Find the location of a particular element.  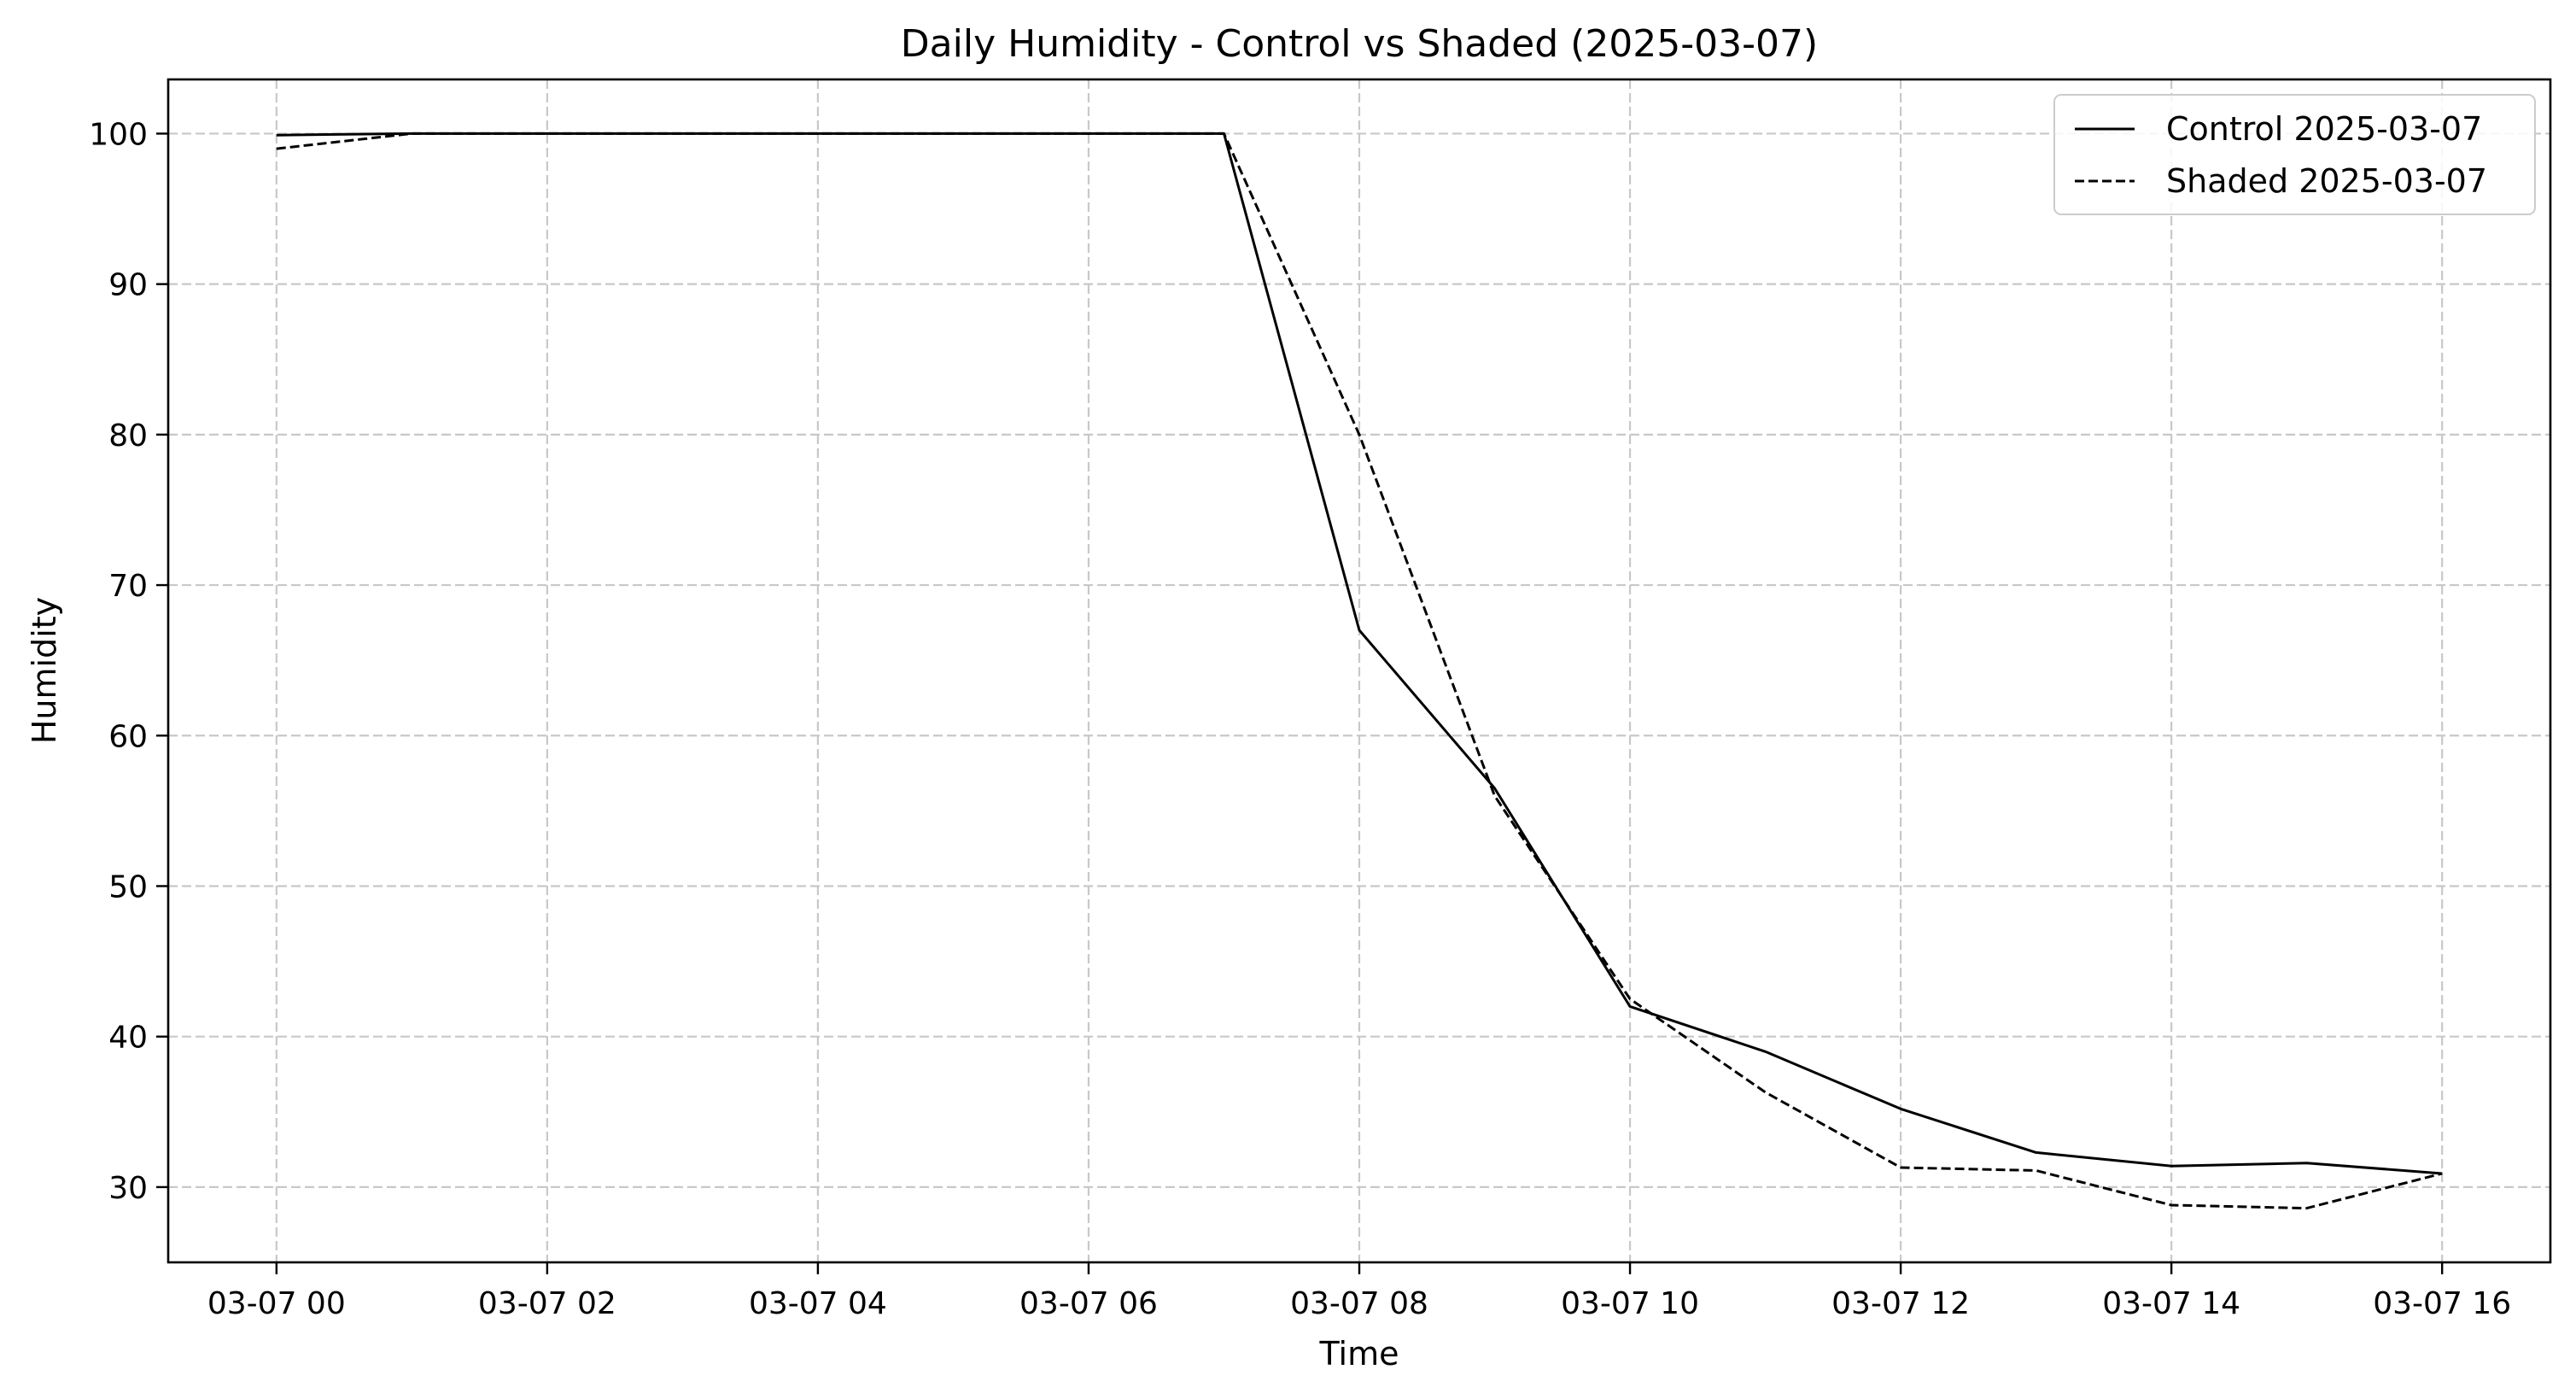

legend-label-control: Control 2025-03-07 is located at coordinates (2324, 129).